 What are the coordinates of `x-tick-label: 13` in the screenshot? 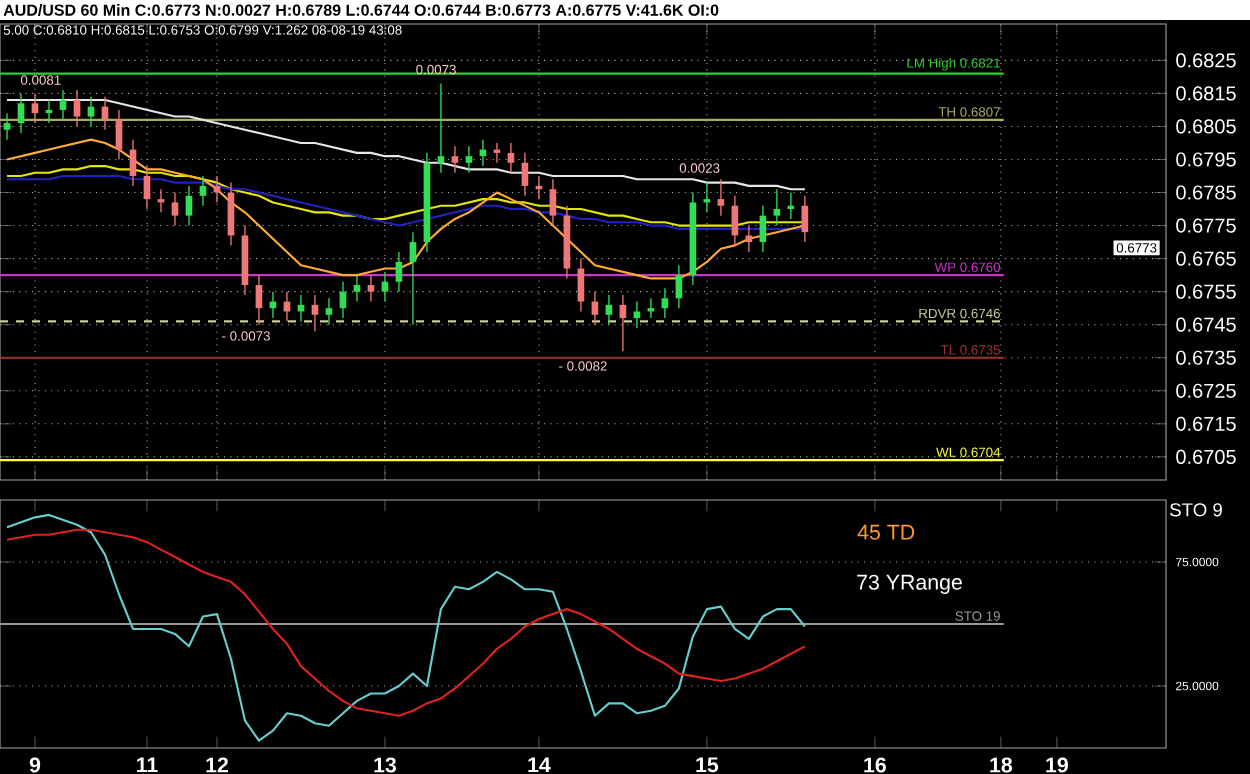 It's located at (385, 765).